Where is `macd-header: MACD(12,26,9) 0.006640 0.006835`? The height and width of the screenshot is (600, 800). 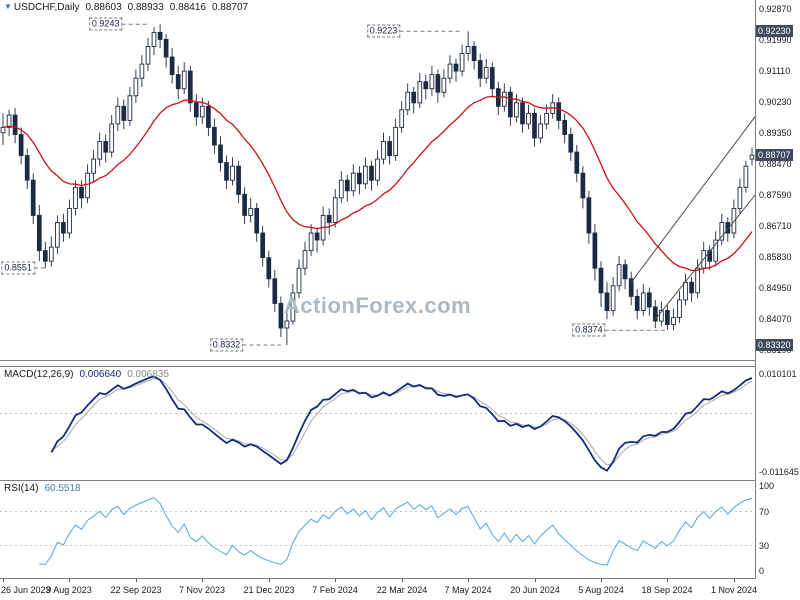 macd-header: MACD(12,26,9) 0.006640 0.006835 is located at coordinates (86, 374).